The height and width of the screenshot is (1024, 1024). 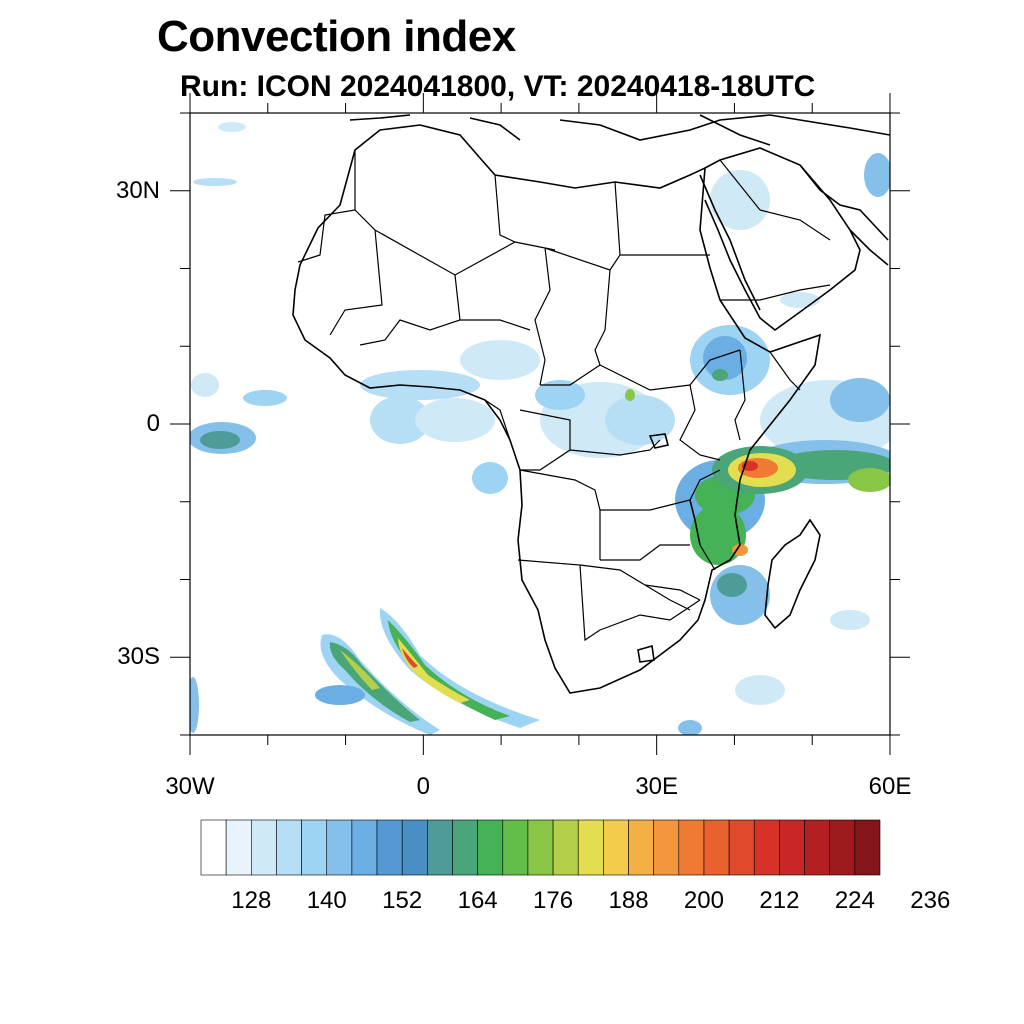 I want to click on persian-gulf-coast, so click(x=844, y=202).